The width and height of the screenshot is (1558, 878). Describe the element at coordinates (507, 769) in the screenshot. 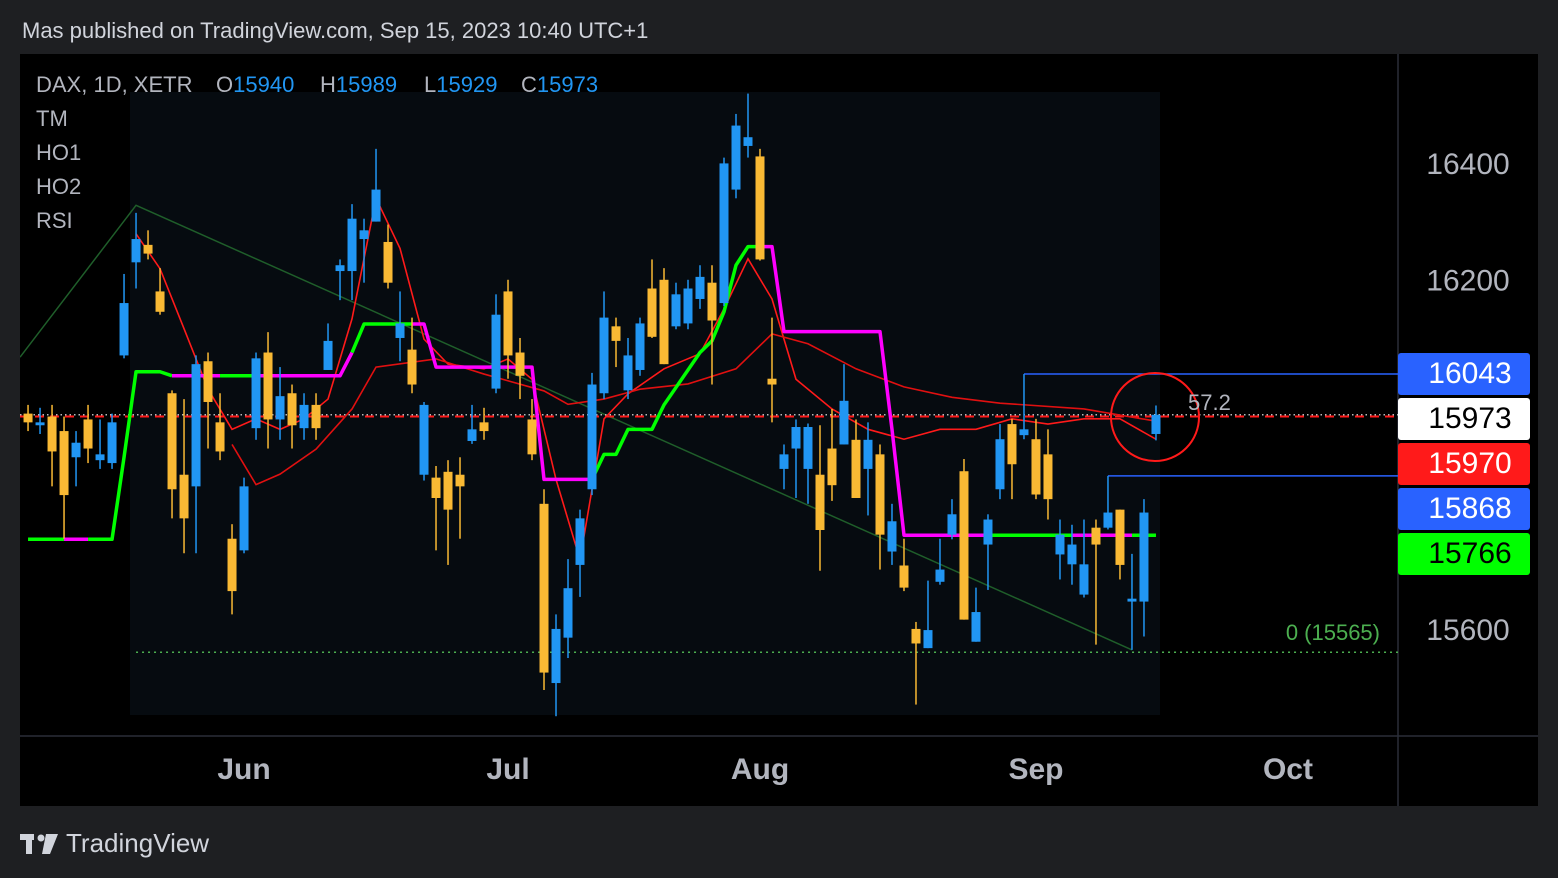

I see `x-tick-label: Jul` at that location.